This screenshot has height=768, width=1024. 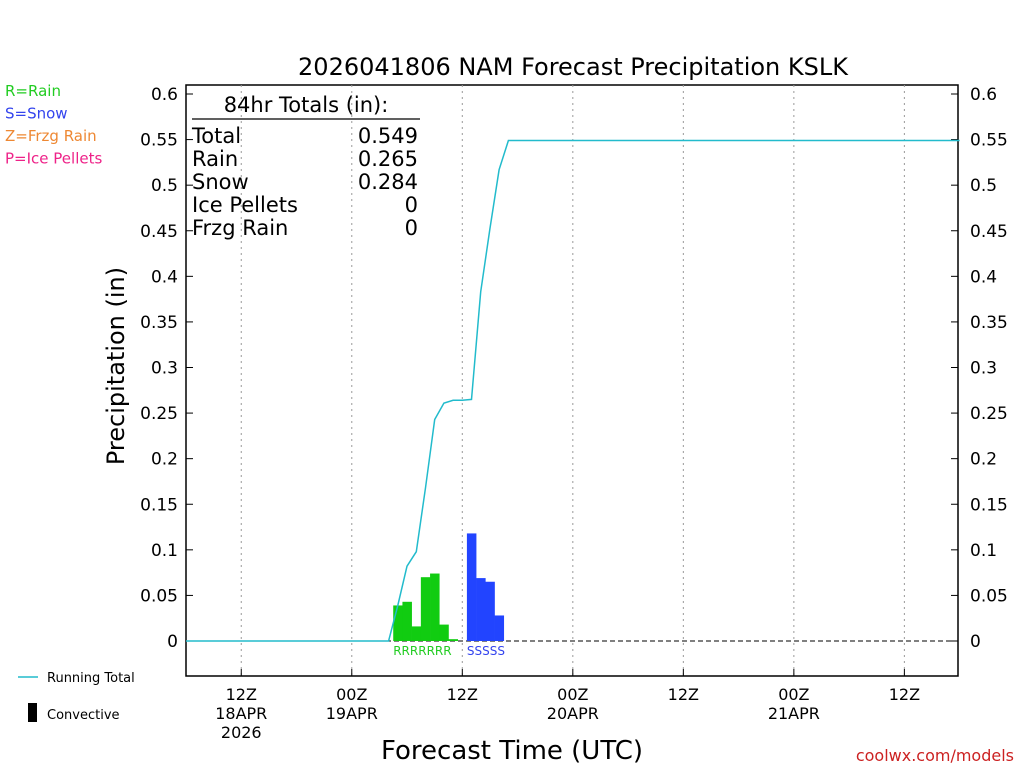 I want to click on legend-item: S=Snow, so click(x=36, y=114).